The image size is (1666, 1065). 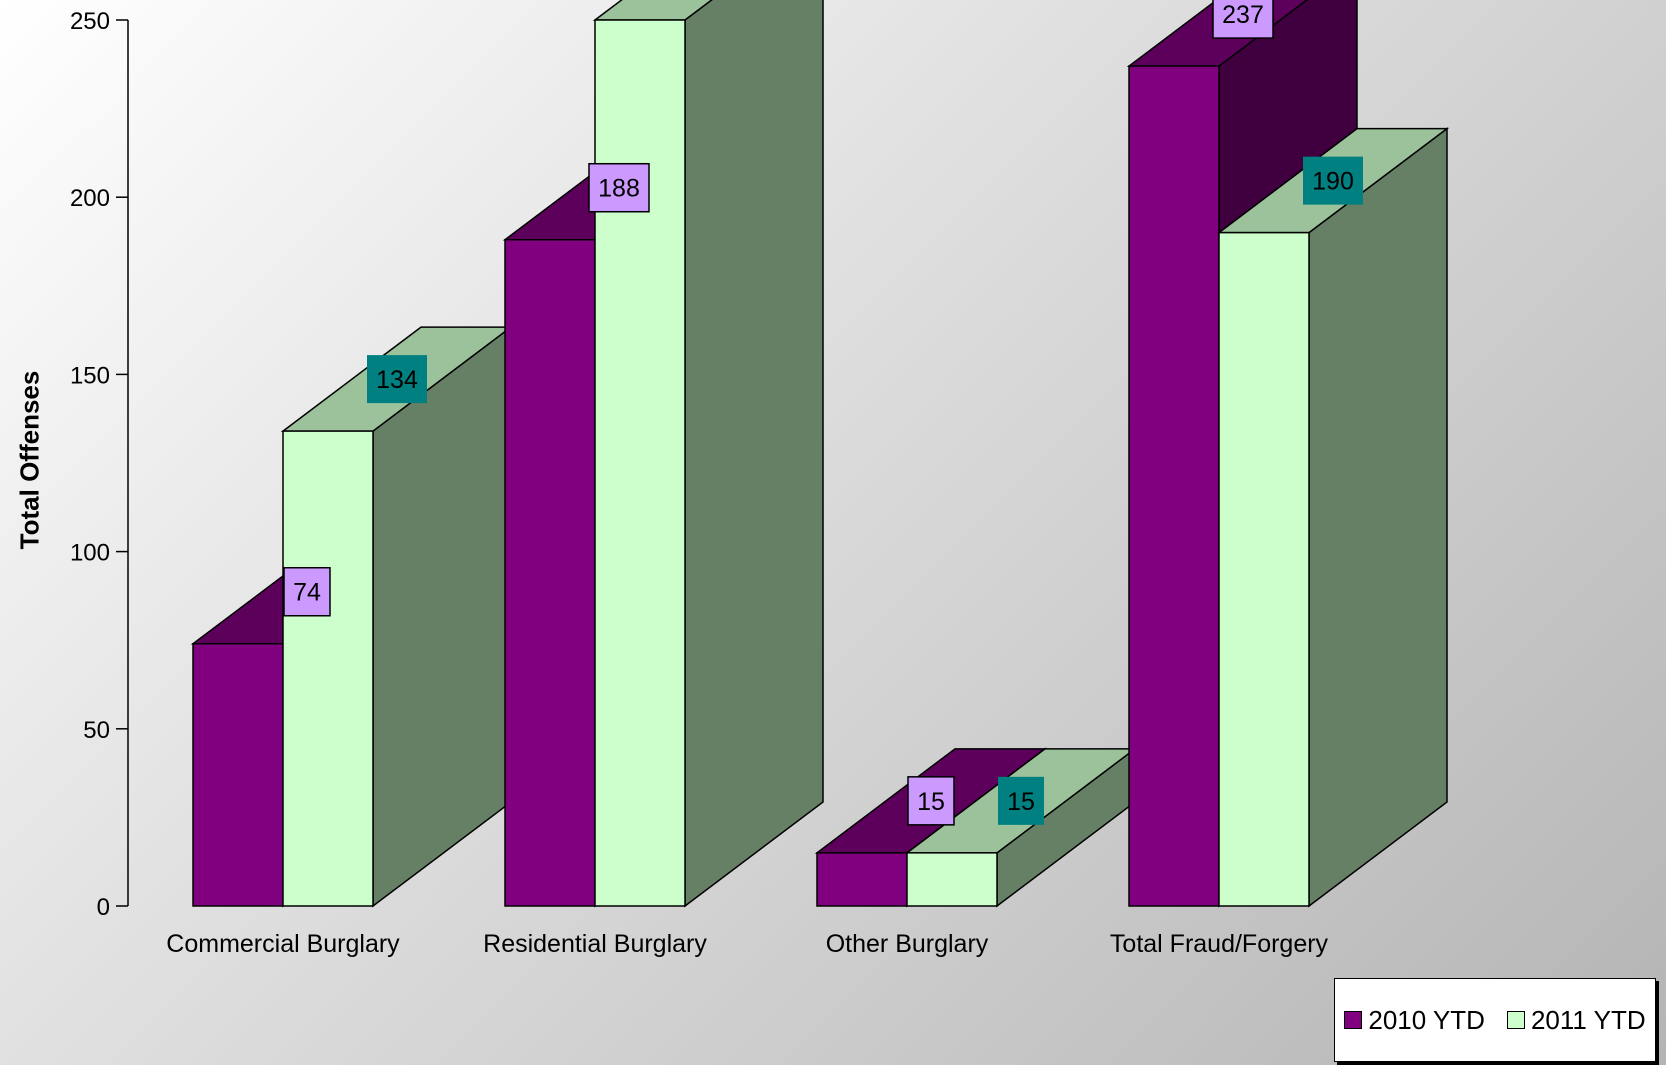 I want to click on x-category-label: Residential Burglary, so click(x=595, y=944).